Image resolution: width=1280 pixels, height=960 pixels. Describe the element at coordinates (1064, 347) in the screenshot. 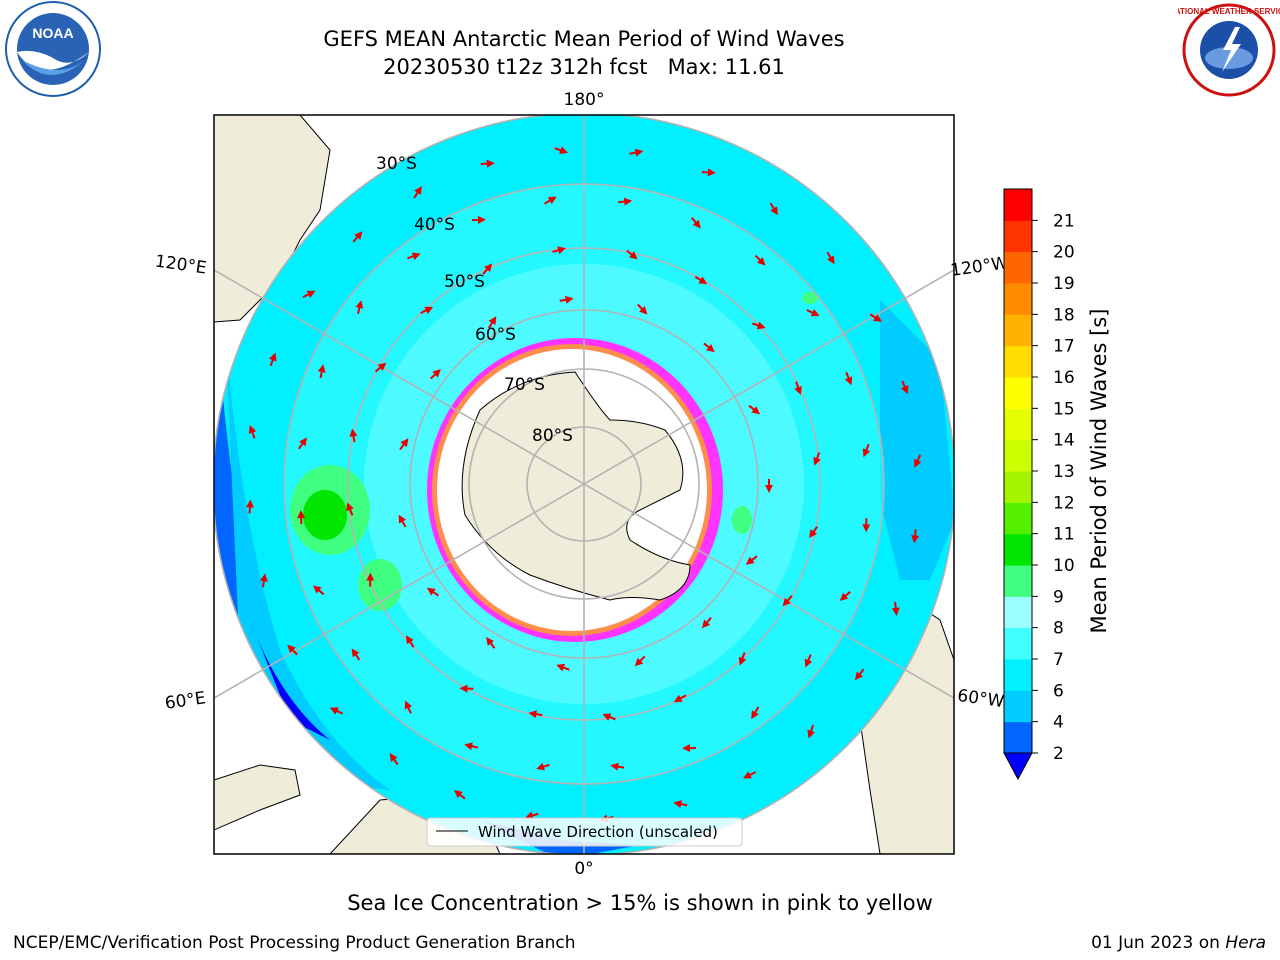

I see `colorbar-tick-label: 17` at that location.